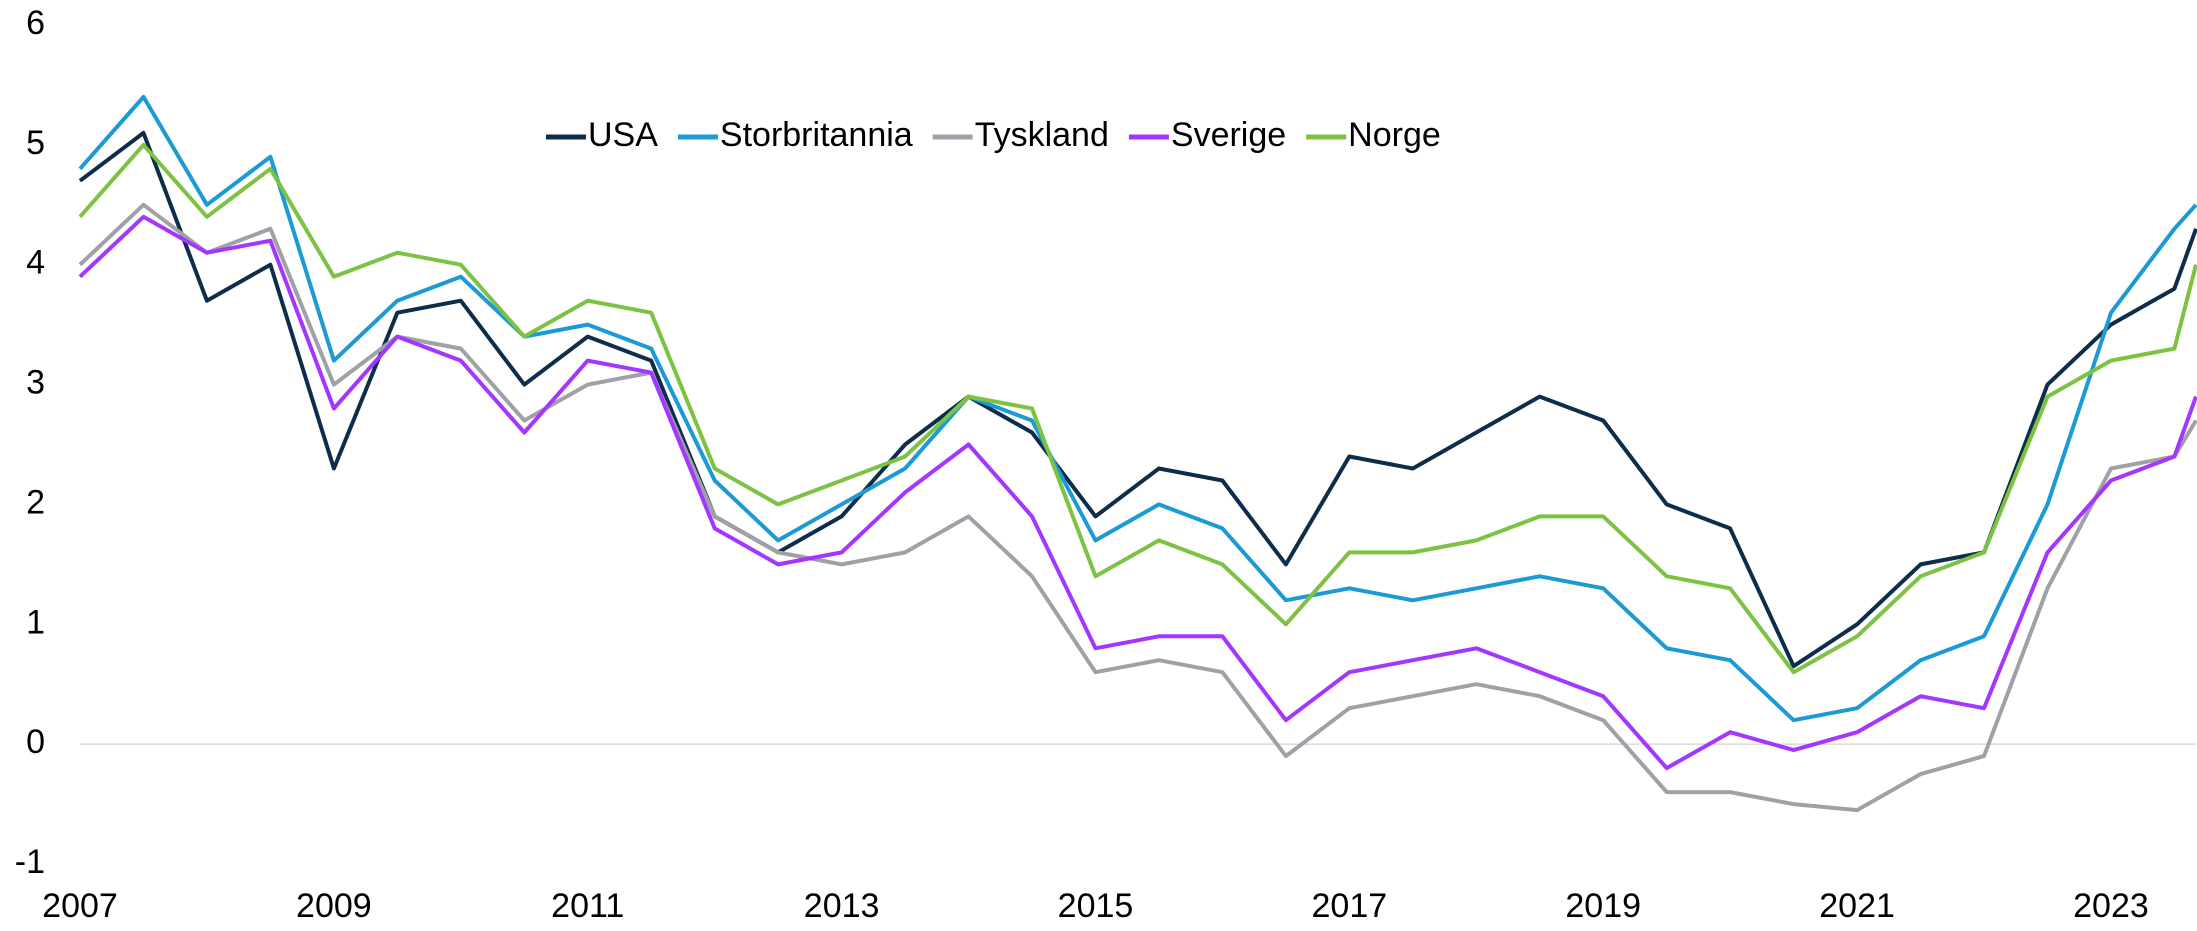 This screenshot has width=2197, height=931. I want to click on y-tick-label: 4, so click(35, 263).